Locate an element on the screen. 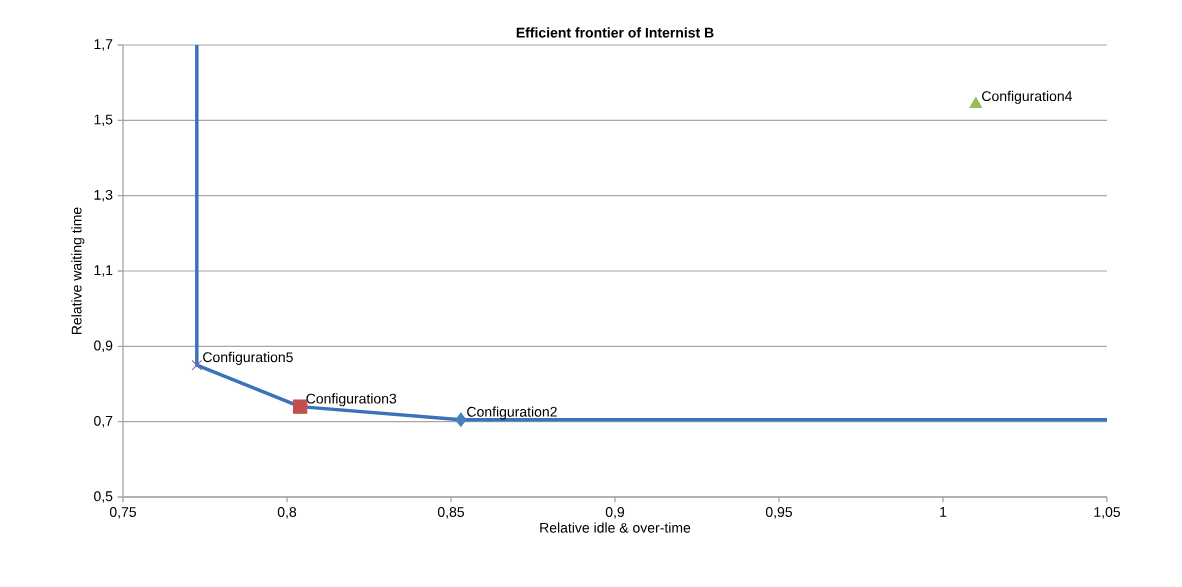 The image size is (1182, 587). y-tick-label: 1,1 is located at coordinates (103, 271).